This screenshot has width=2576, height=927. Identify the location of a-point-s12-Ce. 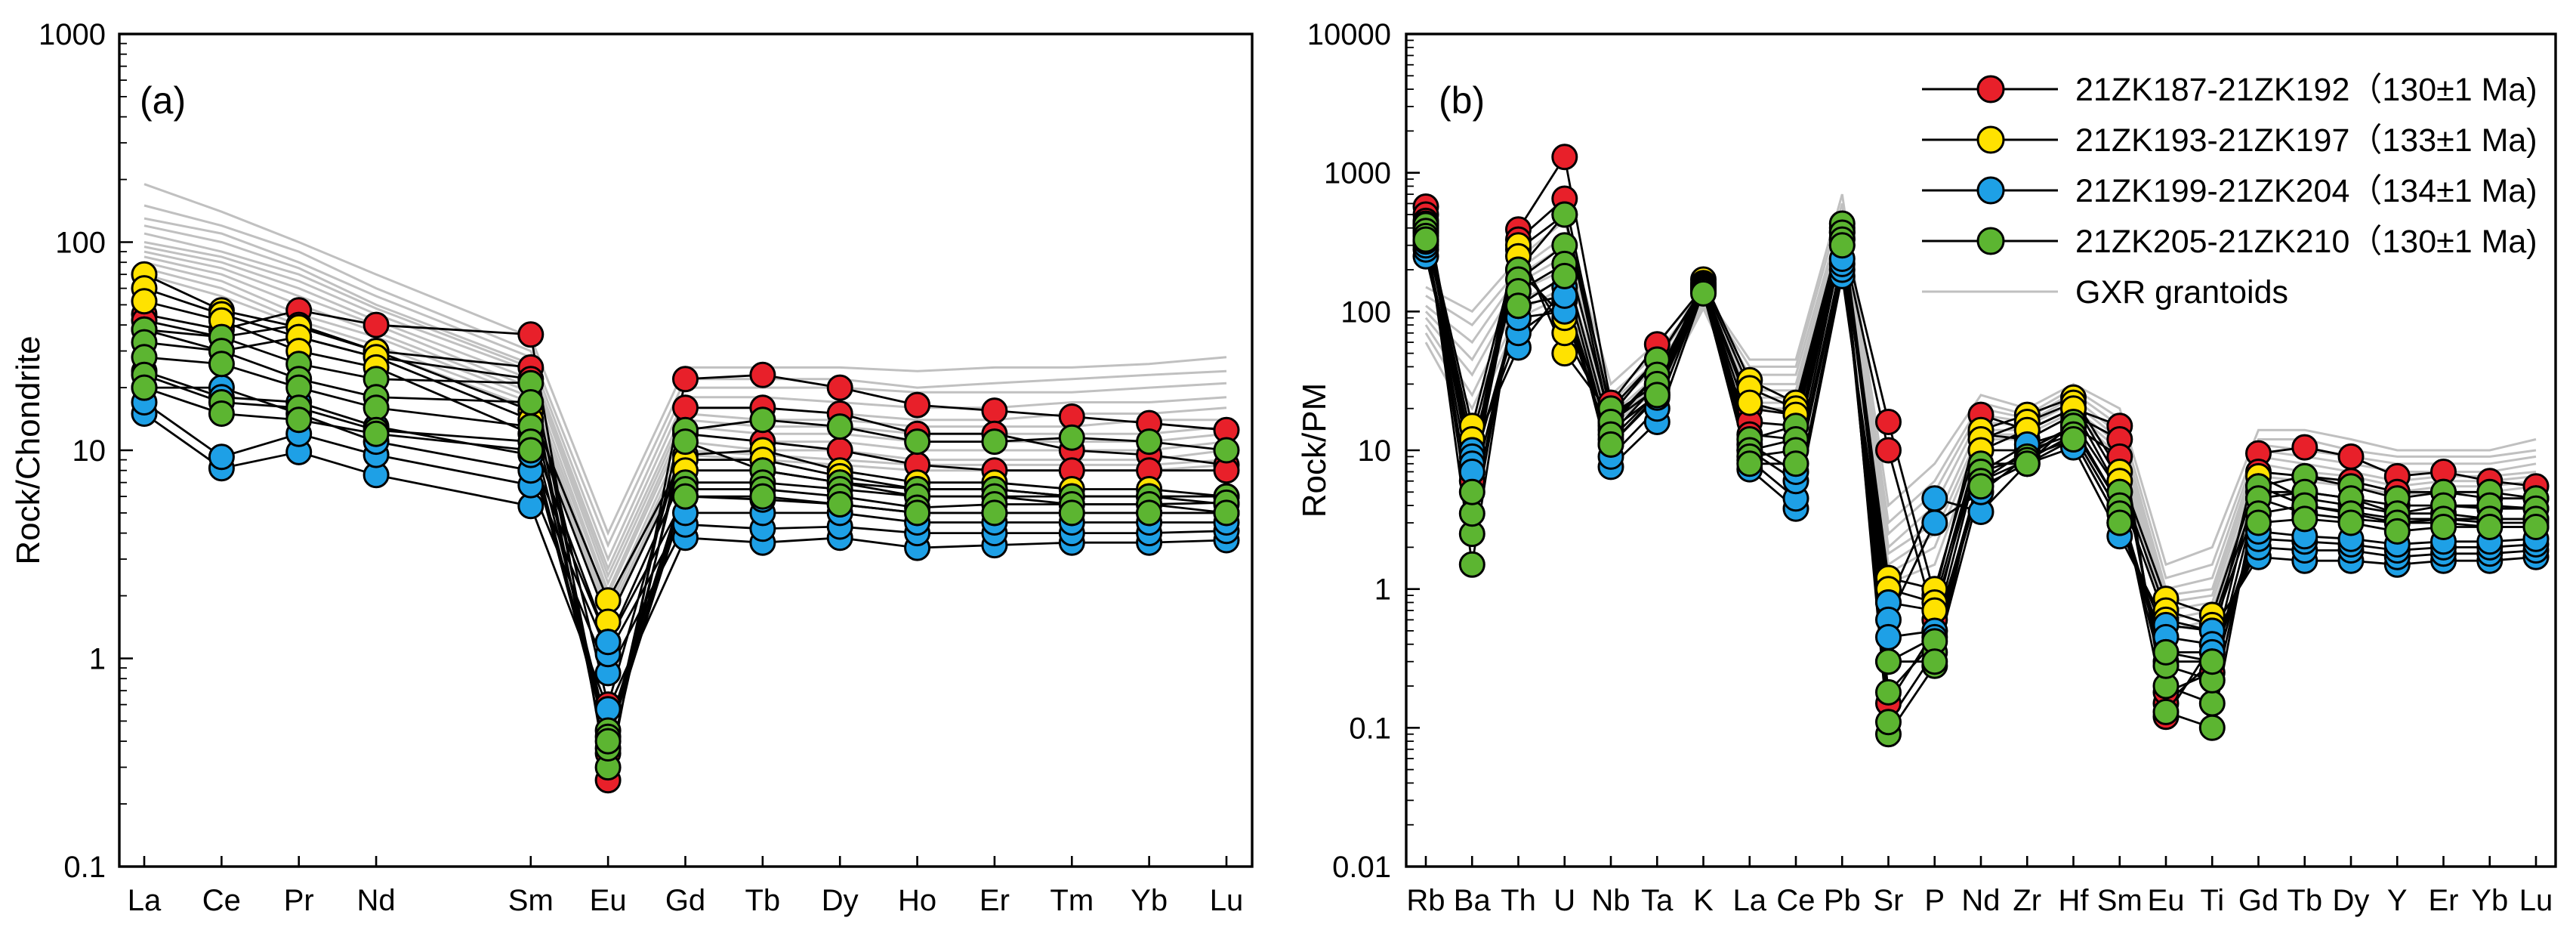
(221, 364).